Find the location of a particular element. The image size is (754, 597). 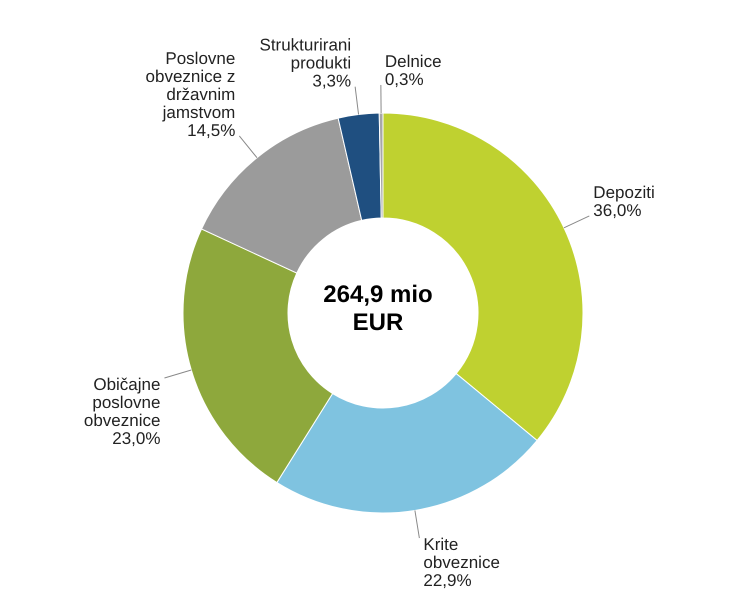

data-label: 23,0% is located at coordinates (136, 438).